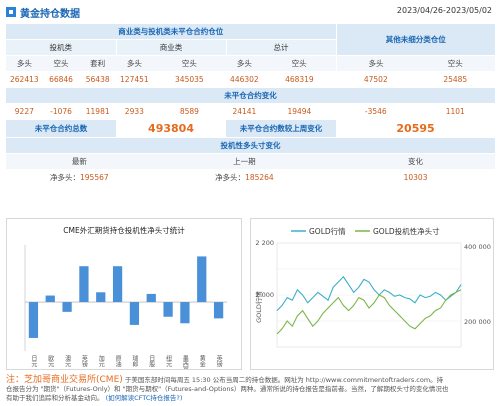  I want to click on gold-tag-icon, so click(11, 12).